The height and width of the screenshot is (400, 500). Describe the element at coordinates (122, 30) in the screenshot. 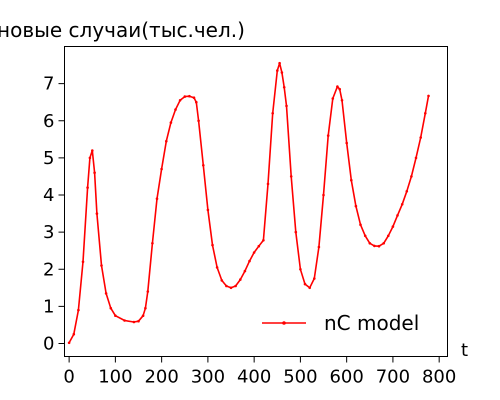

I see `chart-title: новые случаи(тыс.чел.)` at that location.